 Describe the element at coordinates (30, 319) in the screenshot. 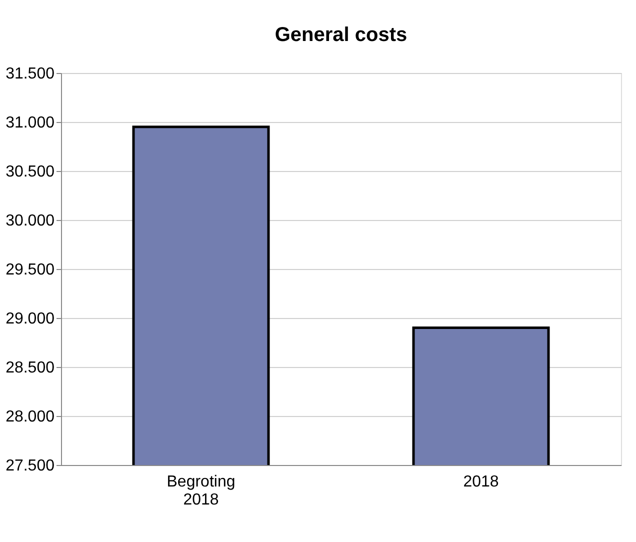

I see `y-tick-label: 29.000` at that location.